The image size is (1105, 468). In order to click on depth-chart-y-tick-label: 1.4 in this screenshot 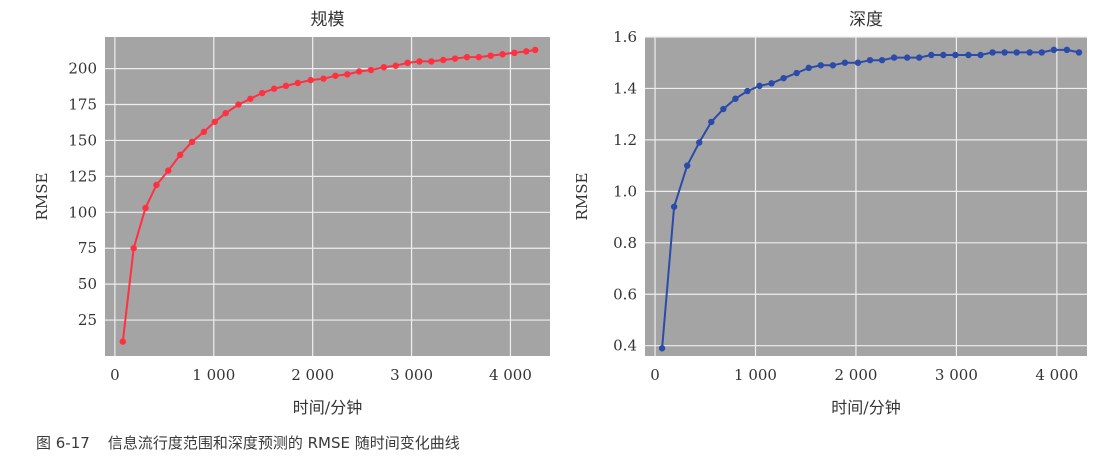, I will do `click(625, 88)`.